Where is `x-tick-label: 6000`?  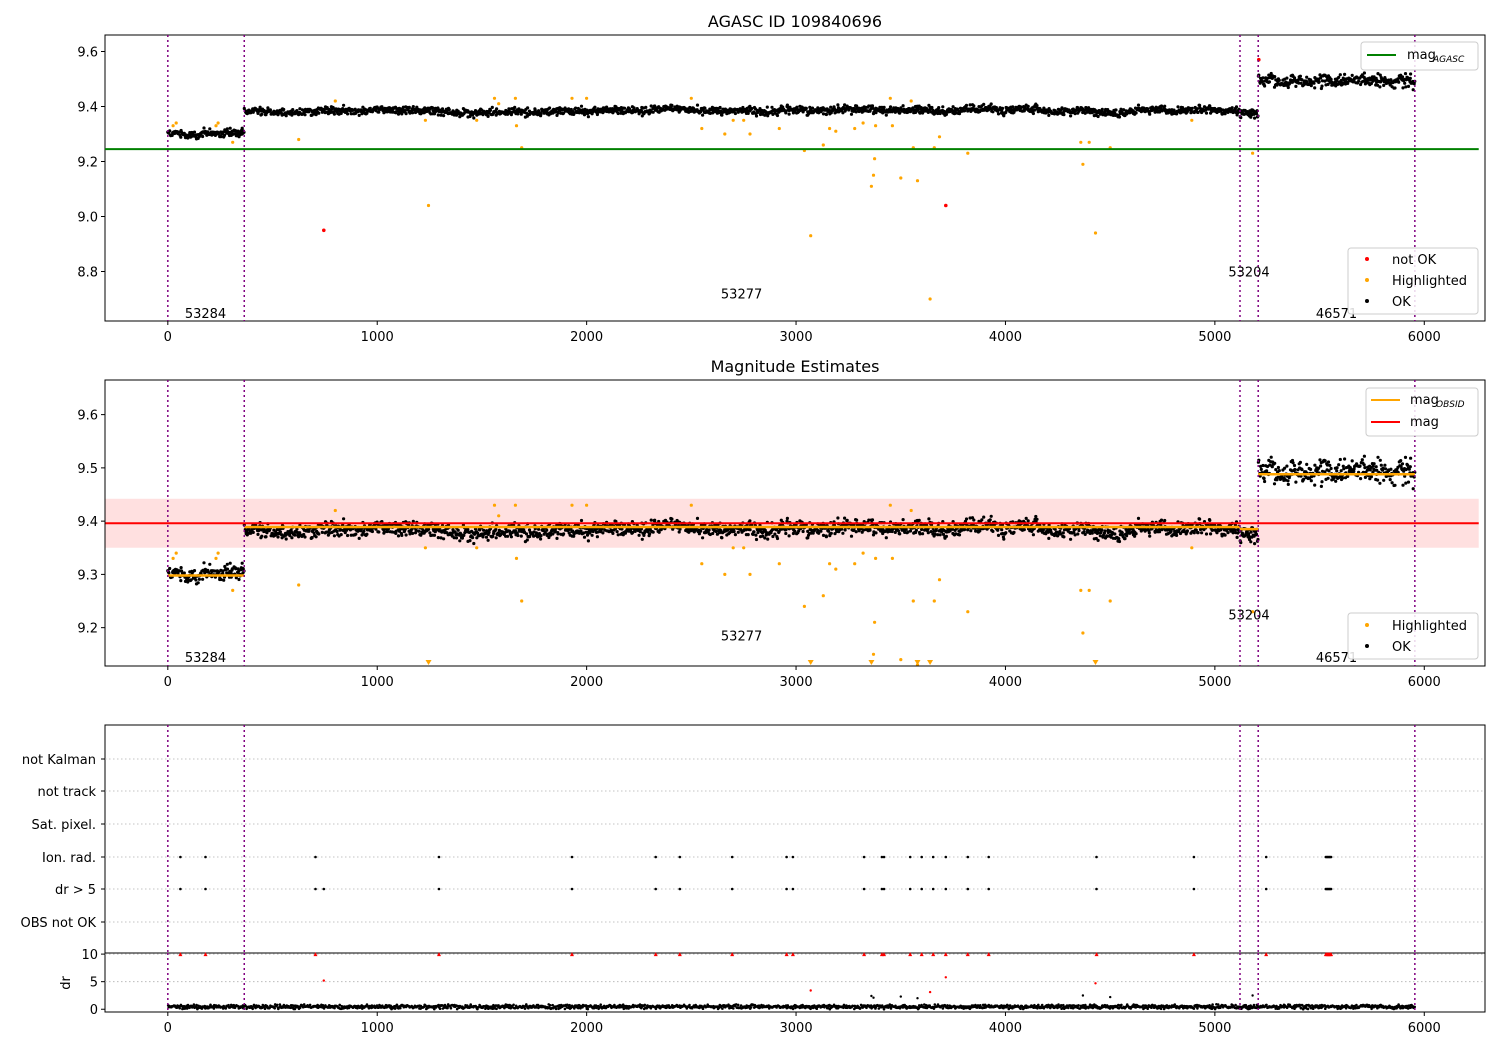
x-tick-label: 6000 is located at coordinates (1424, 337).